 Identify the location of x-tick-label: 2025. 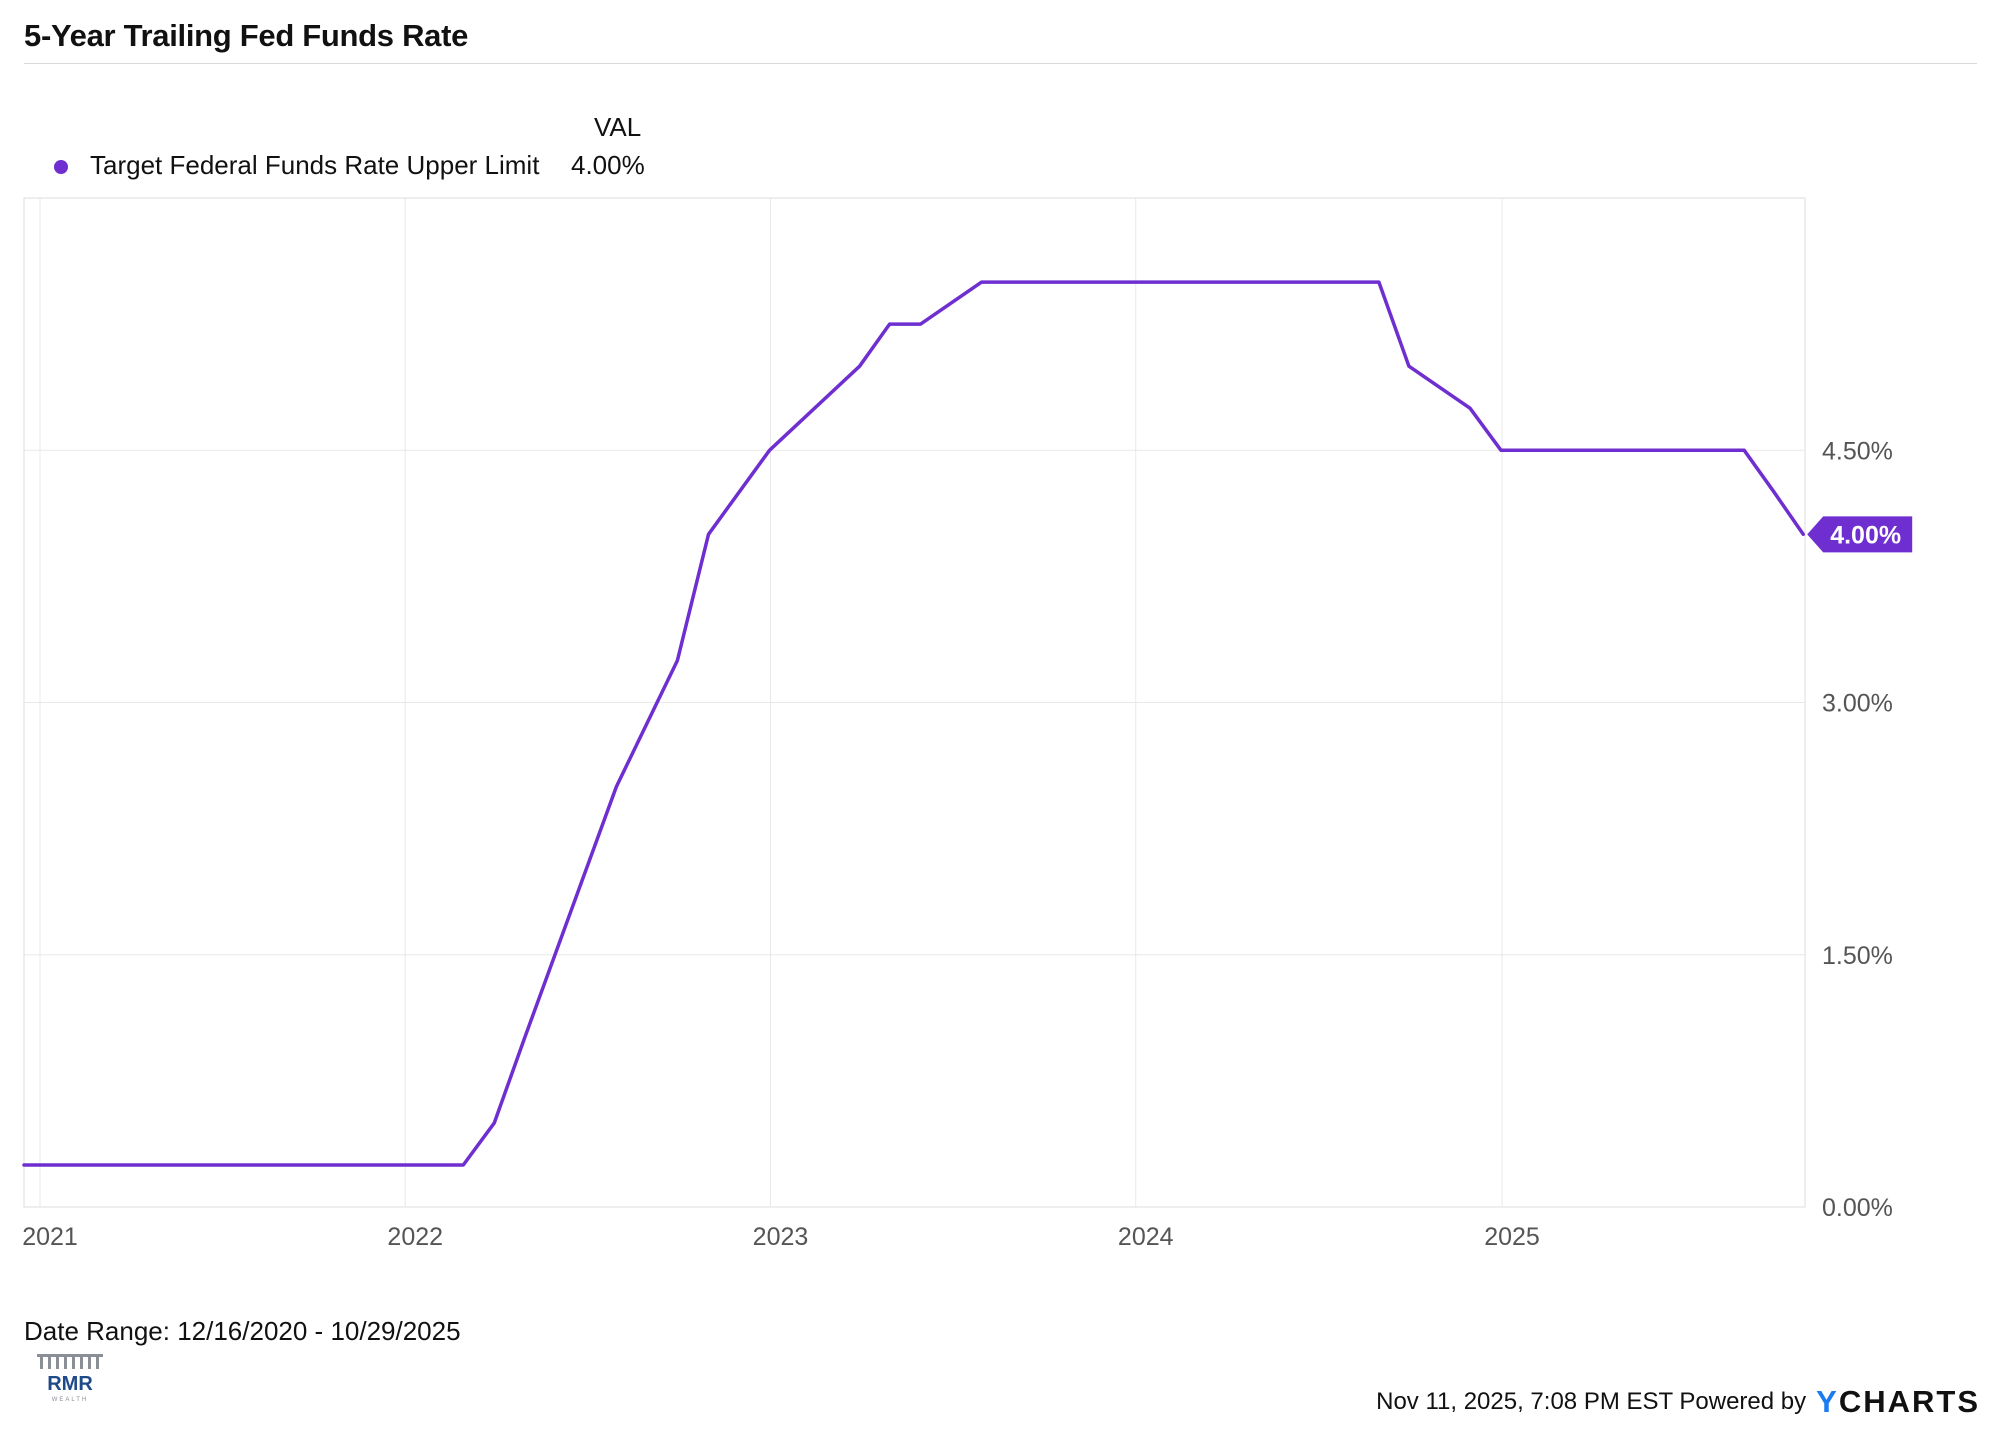
(1512, 1237).